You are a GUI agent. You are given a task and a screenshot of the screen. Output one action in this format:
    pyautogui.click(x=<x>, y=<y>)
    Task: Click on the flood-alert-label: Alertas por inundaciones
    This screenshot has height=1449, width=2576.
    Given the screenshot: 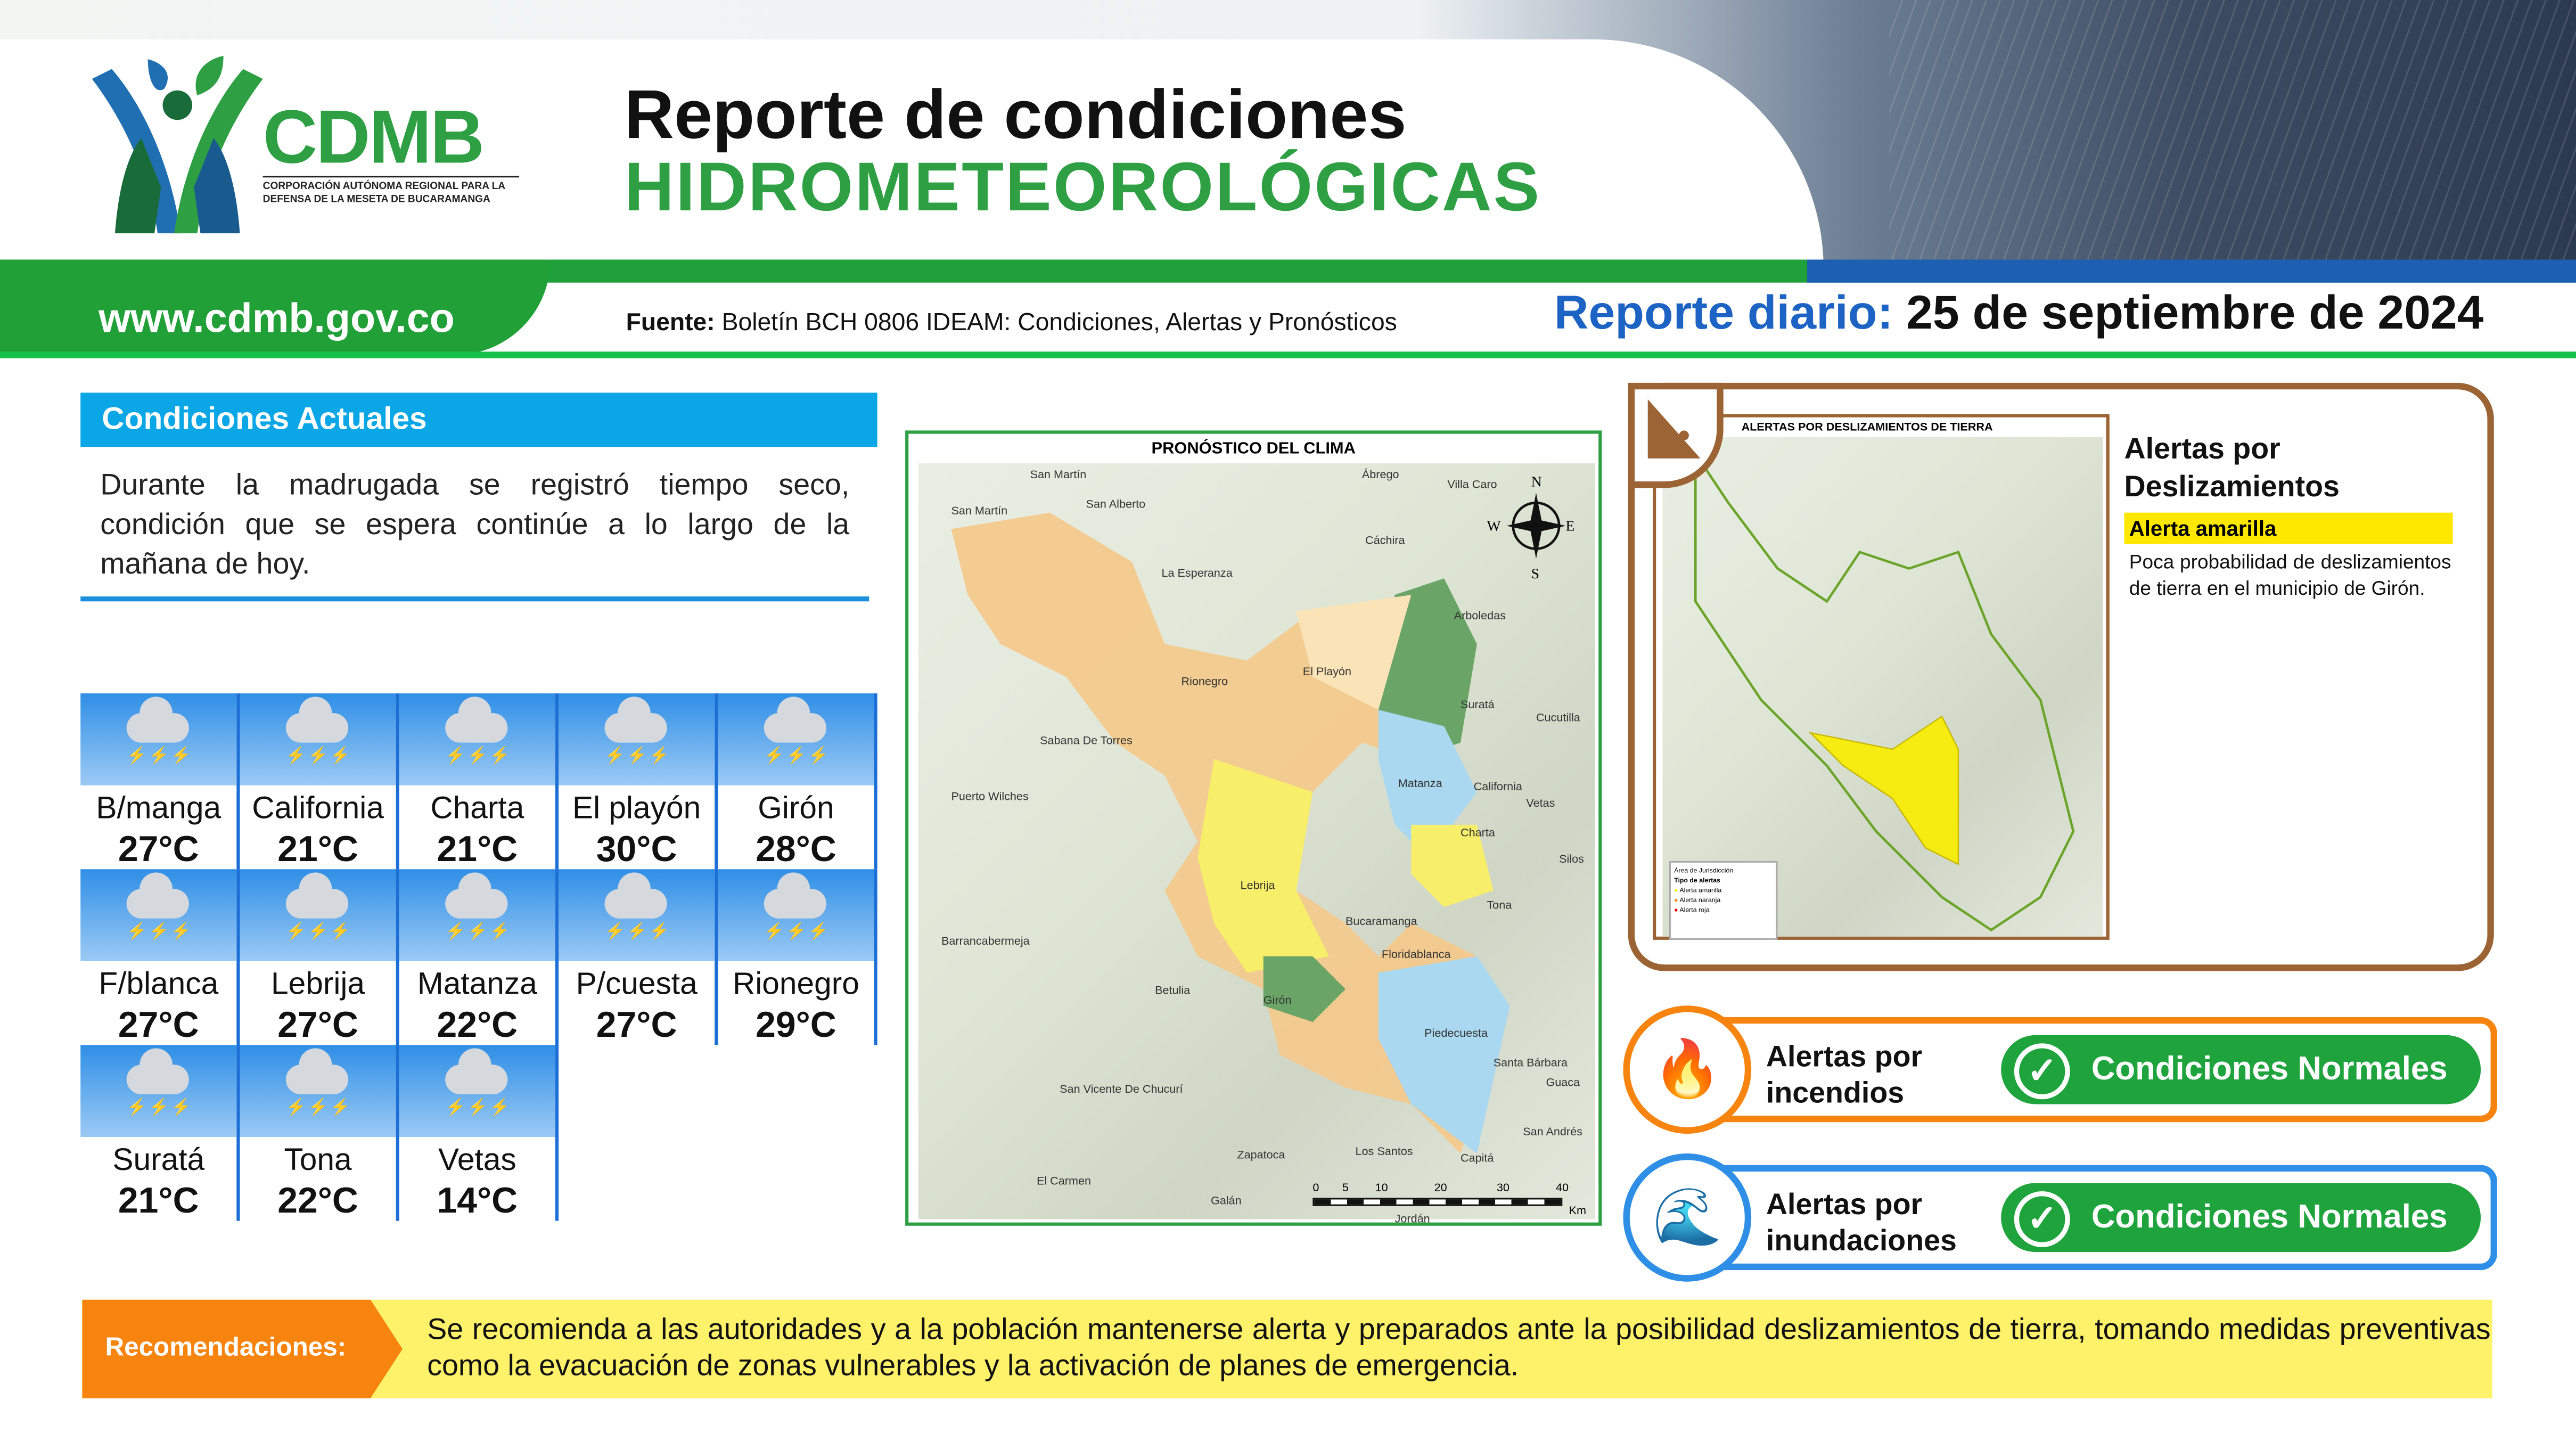 What is the action you would take?
    pyautogui.click(x=1861, y=1222)
    